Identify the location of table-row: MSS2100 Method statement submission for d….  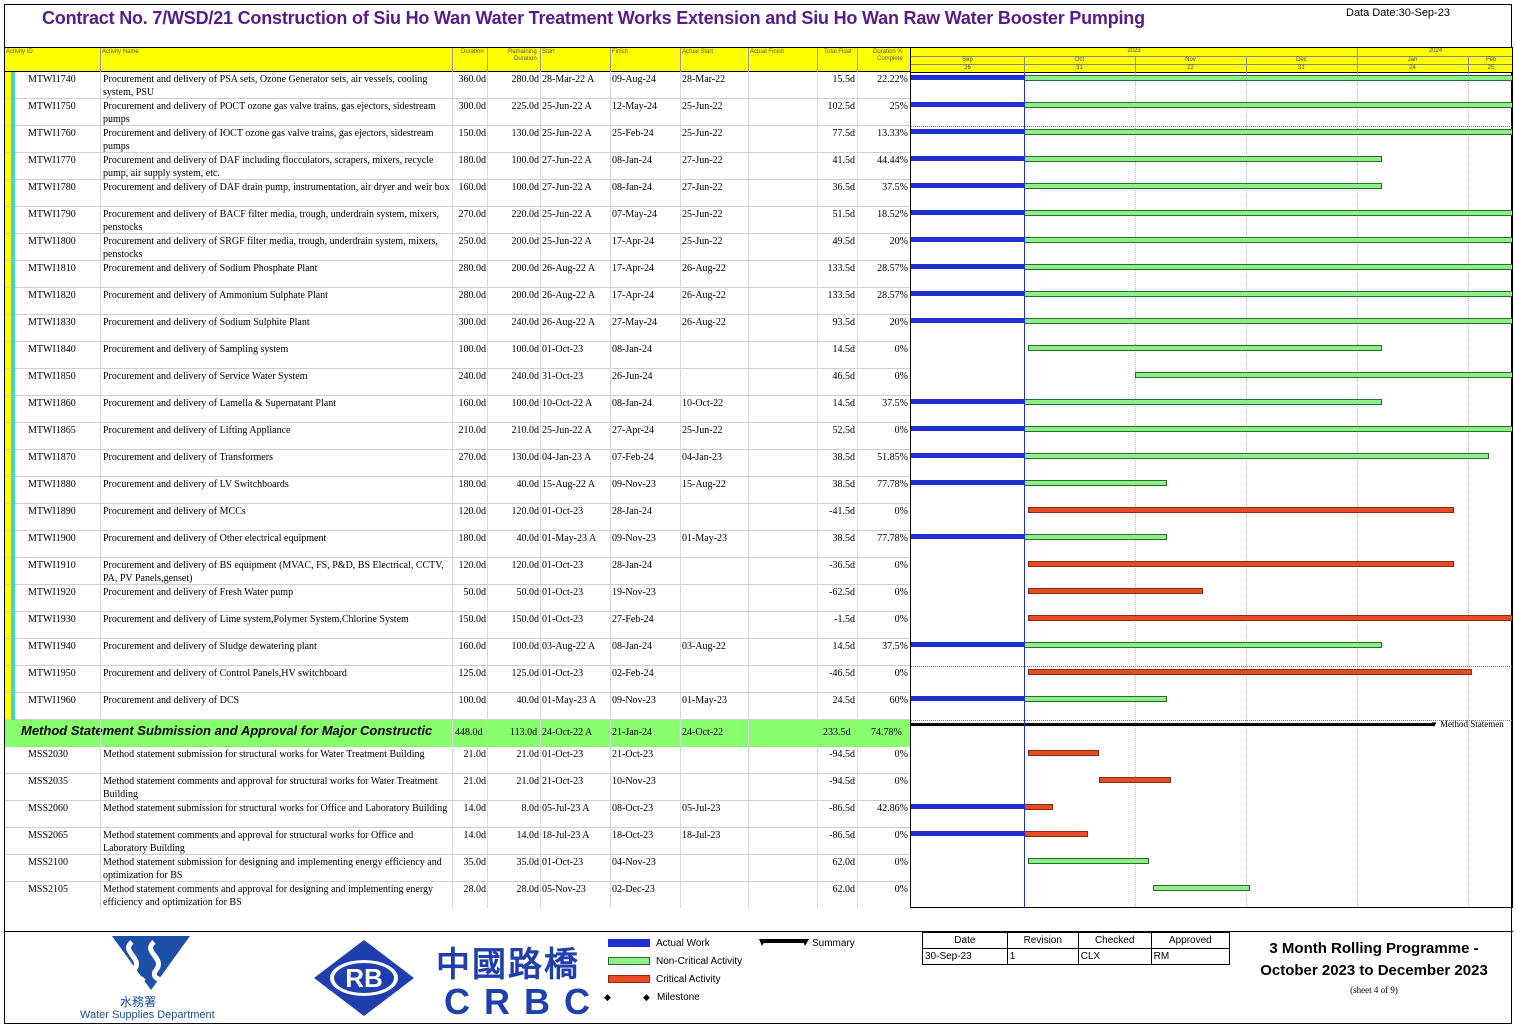
(457, 868).